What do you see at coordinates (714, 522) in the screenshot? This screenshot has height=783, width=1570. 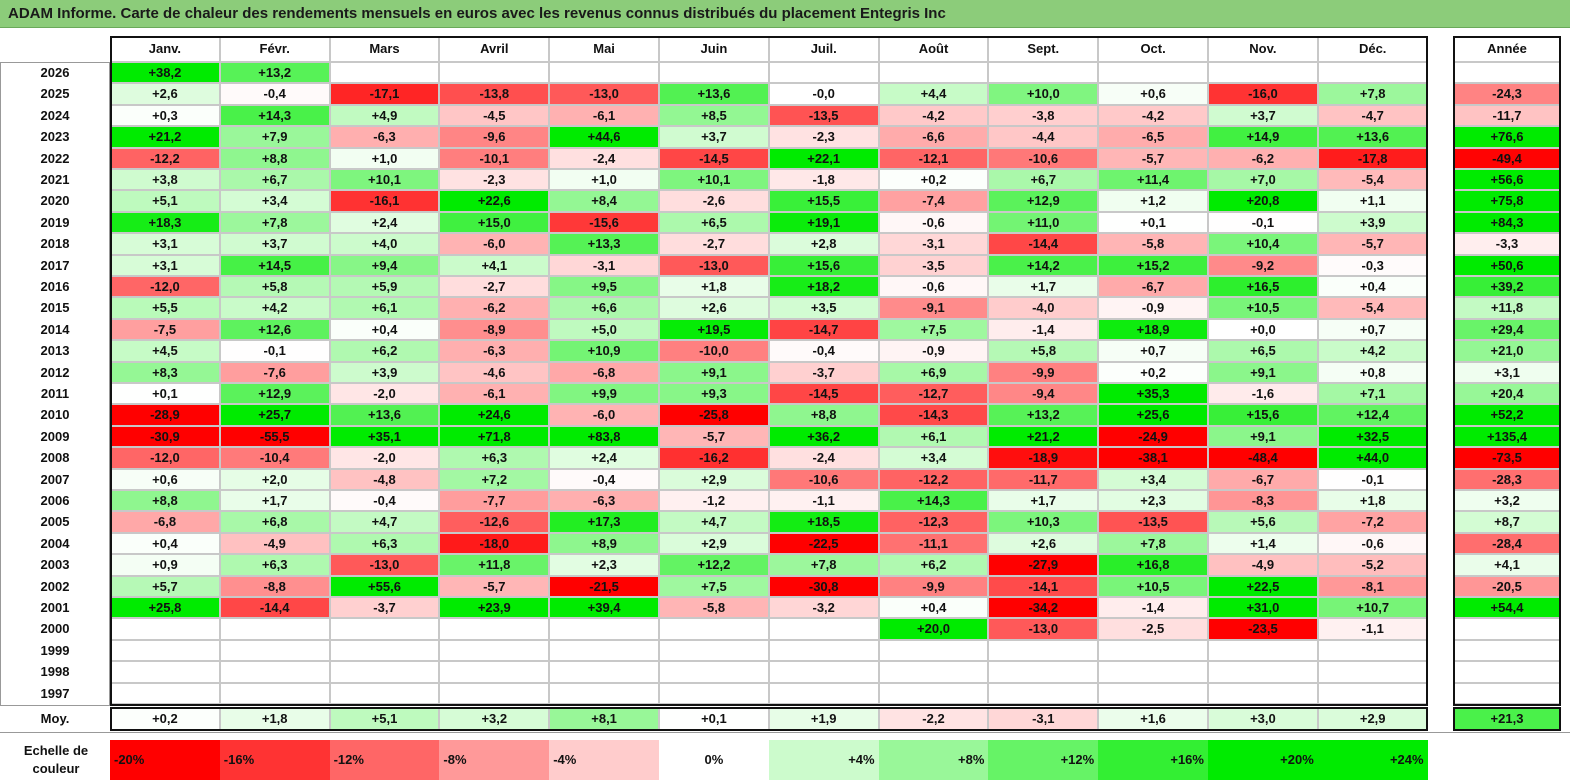 I see `heatmap-cell: +4,7` at bounding box center [714, 522].